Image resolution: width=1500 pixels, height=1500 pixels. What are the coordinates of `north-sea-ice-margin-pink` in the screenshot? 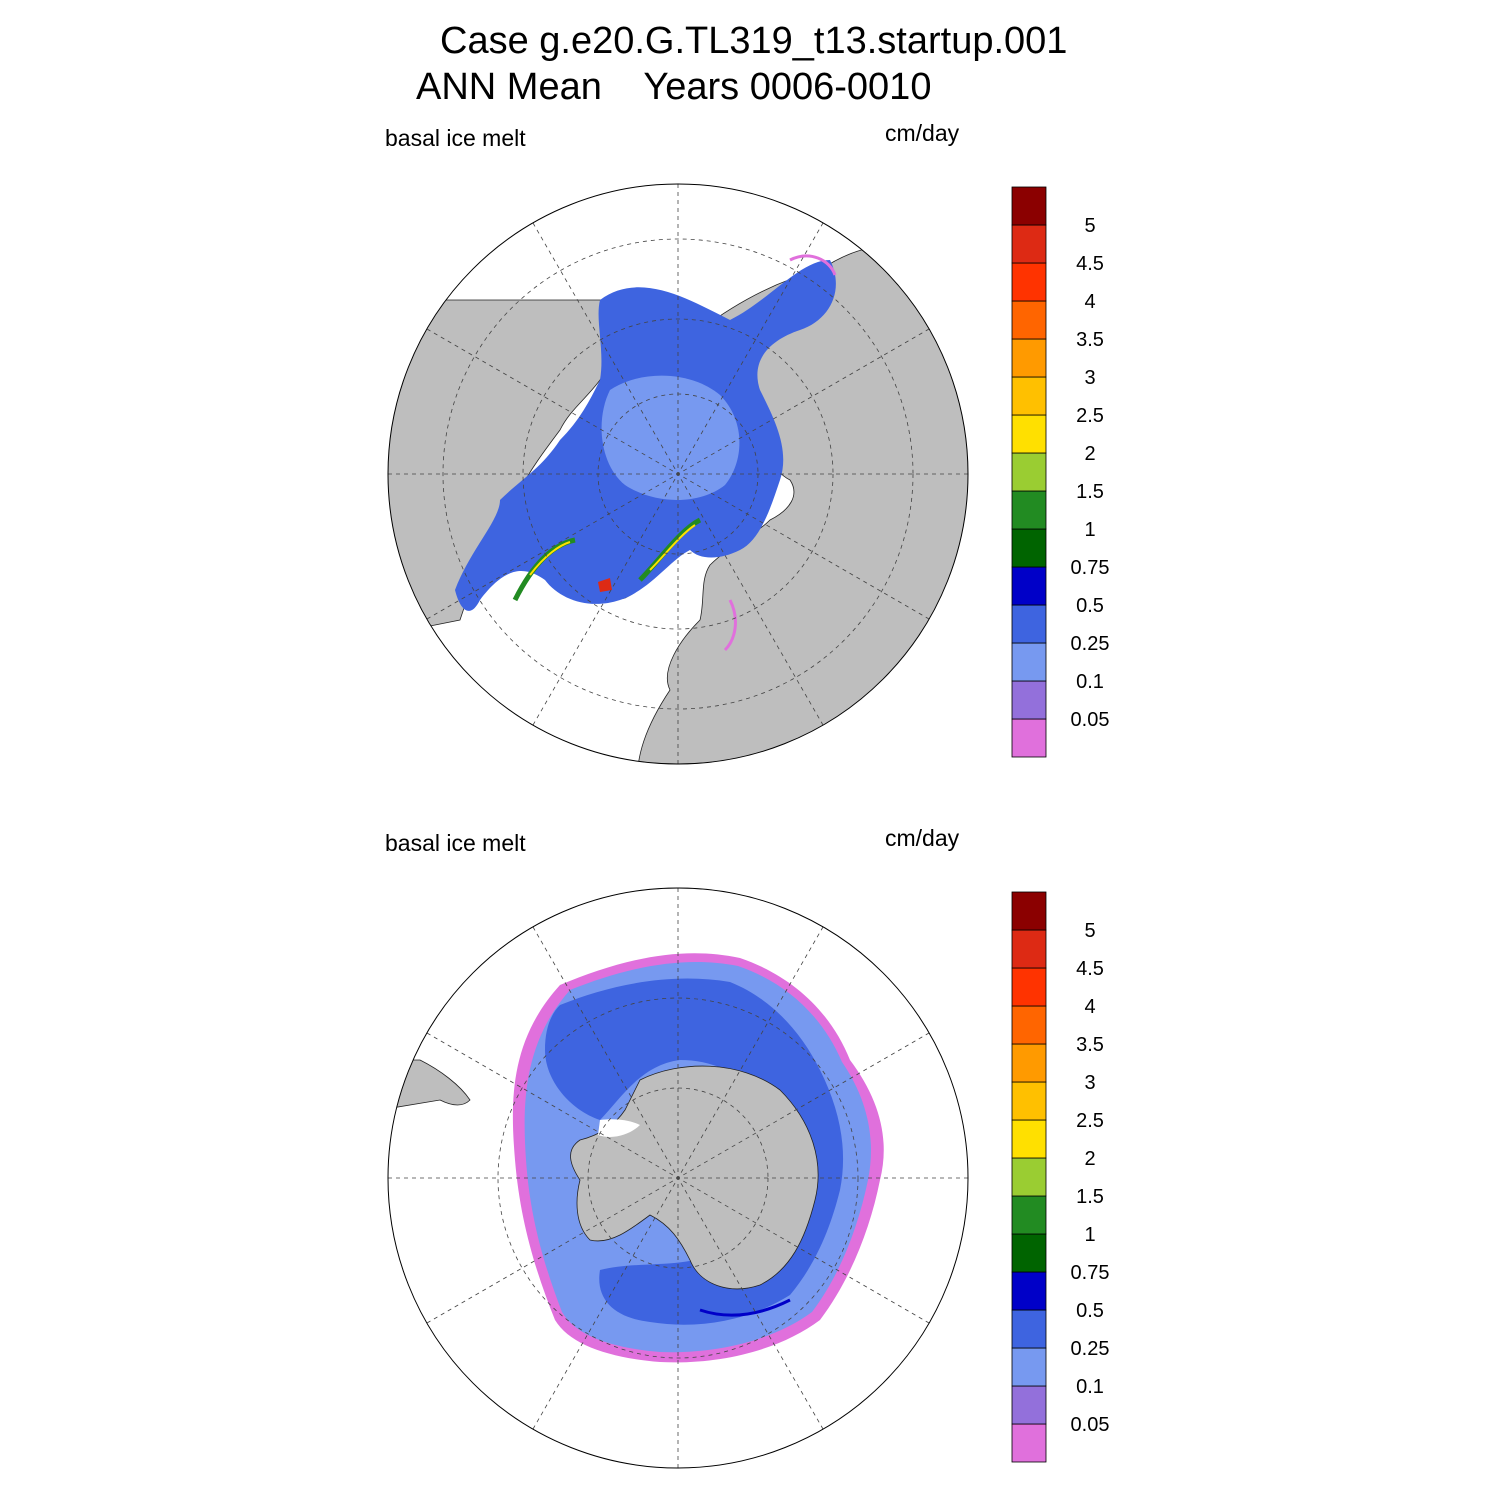 It's located at (780, 453).